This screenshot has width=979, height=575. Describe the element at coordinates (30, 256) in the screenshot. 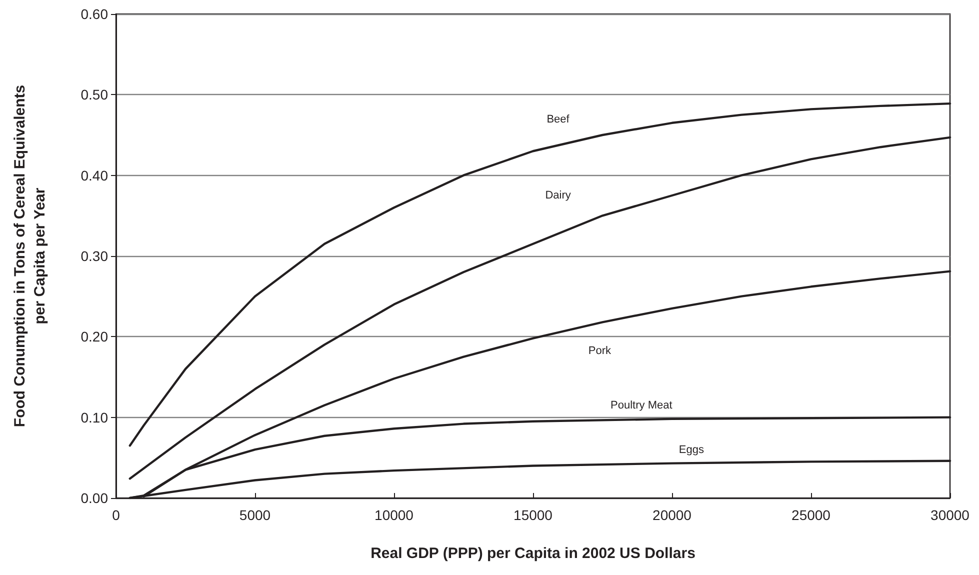

I see `y-axis-title: Food Conumption in Tons of Cereal Equivalents per Capita per Year` at that location.